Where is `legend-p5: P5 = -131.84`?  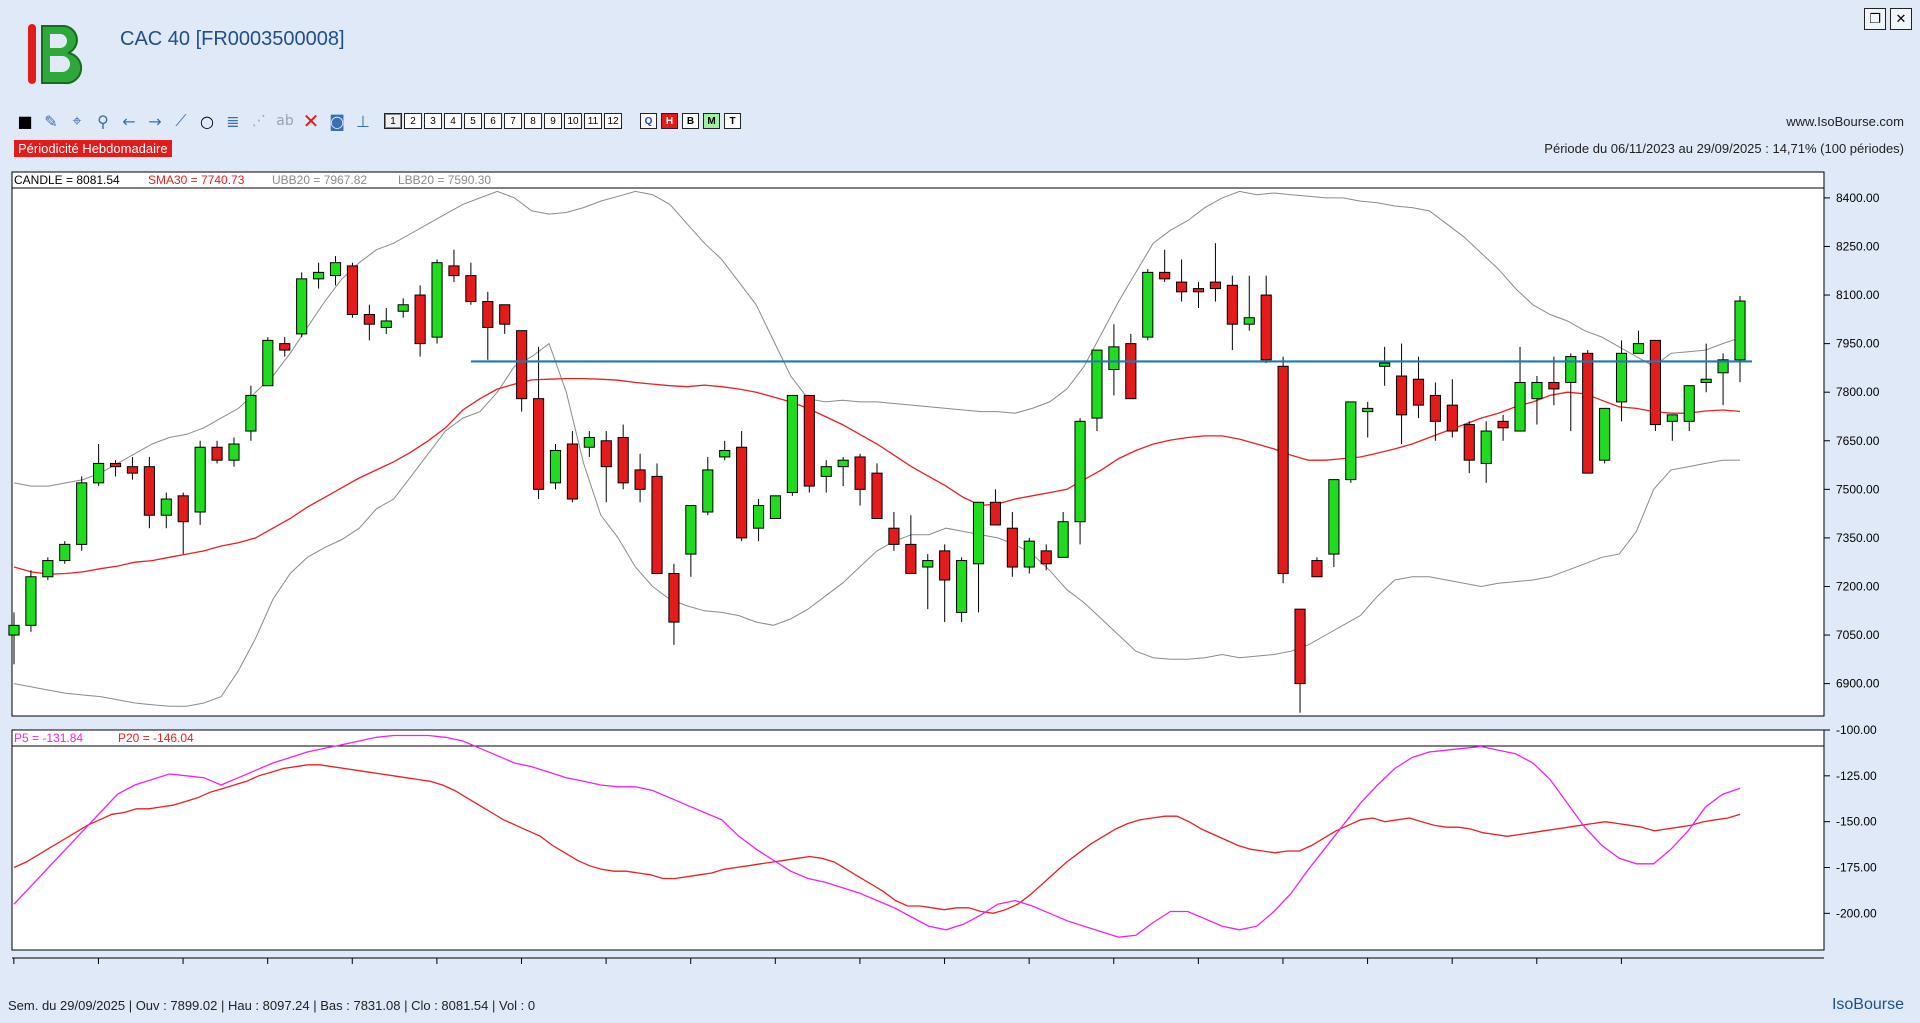
legend-p5: P5 = -131.84 is located at coordinates (48, 738).